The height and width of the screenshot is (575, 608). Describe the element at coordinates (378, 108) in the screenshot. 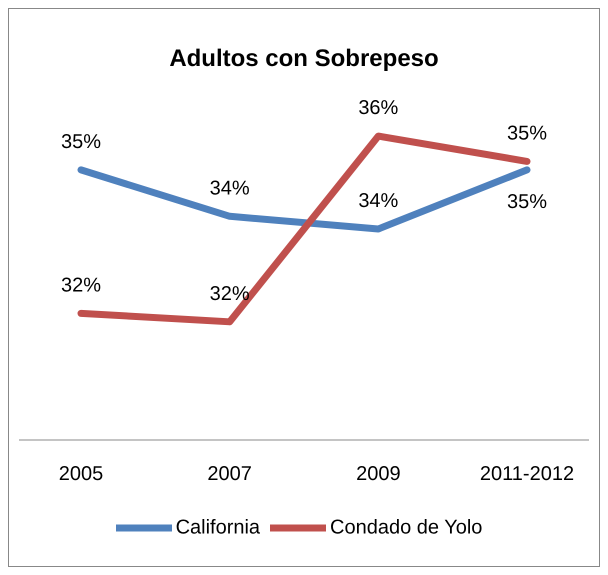

I see `data-label: 36%` at that location.